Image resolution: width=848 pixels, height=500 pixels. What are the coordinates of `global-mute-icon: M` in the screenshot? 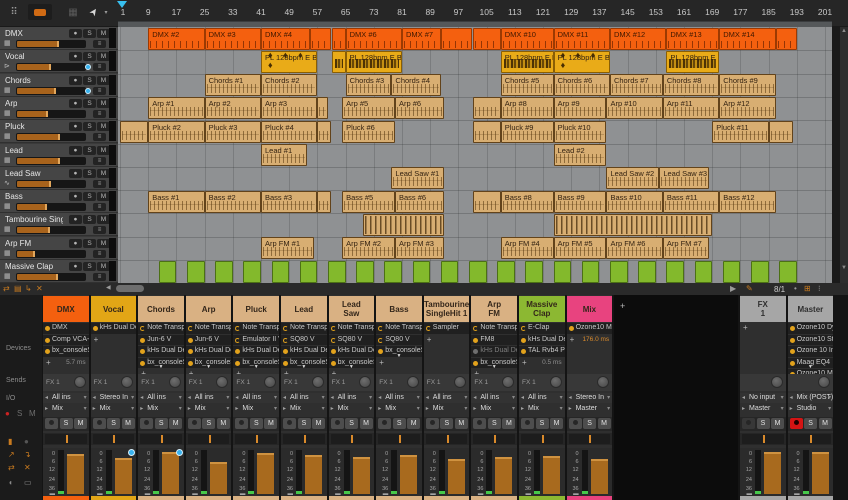 It's located at (32, 413).